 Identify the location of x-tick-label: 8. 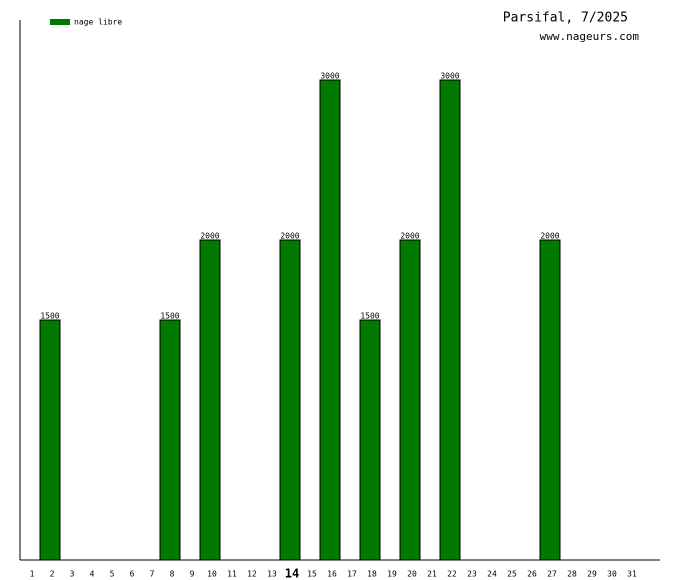
(172, 574).